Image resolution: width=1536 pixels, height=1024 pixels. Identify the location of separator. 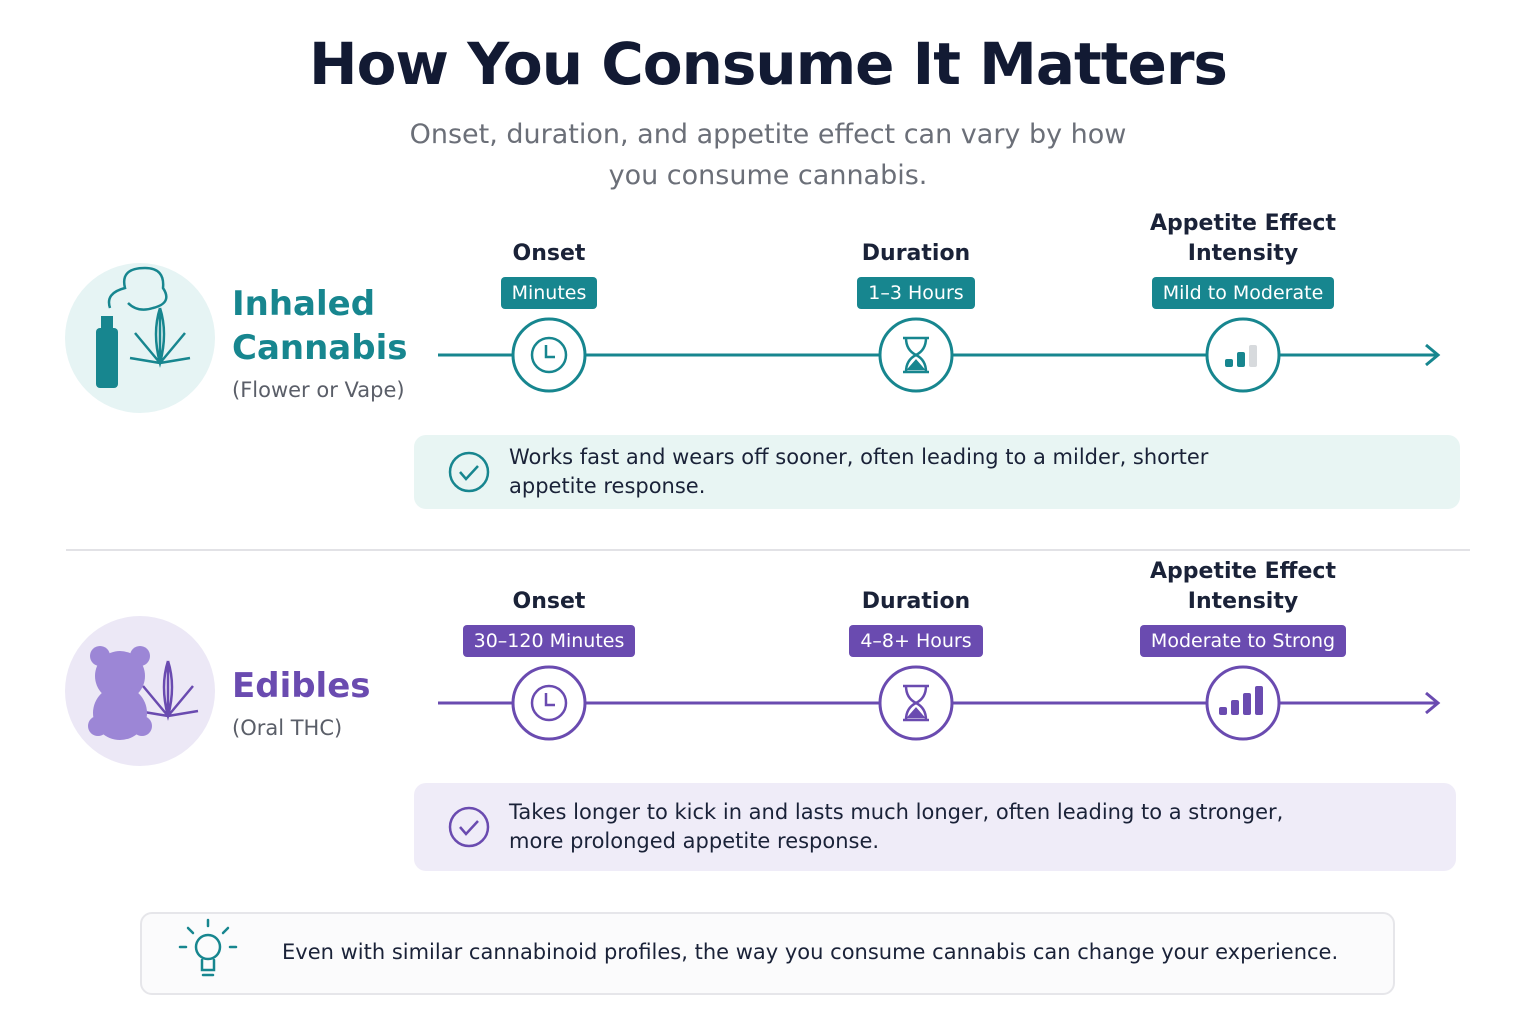
(768, 550).